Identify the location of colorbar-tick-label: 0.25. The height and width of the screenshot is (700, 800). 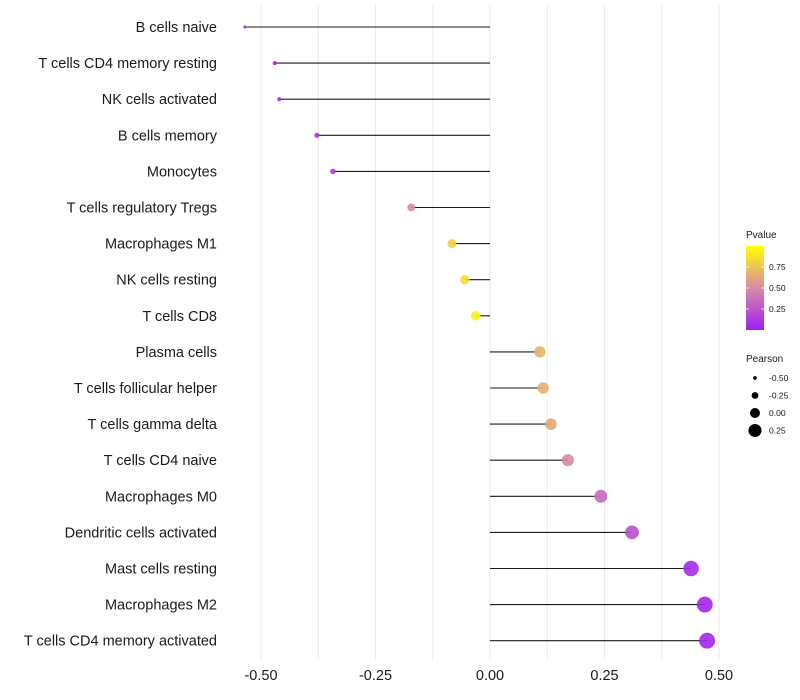
(777, 309).